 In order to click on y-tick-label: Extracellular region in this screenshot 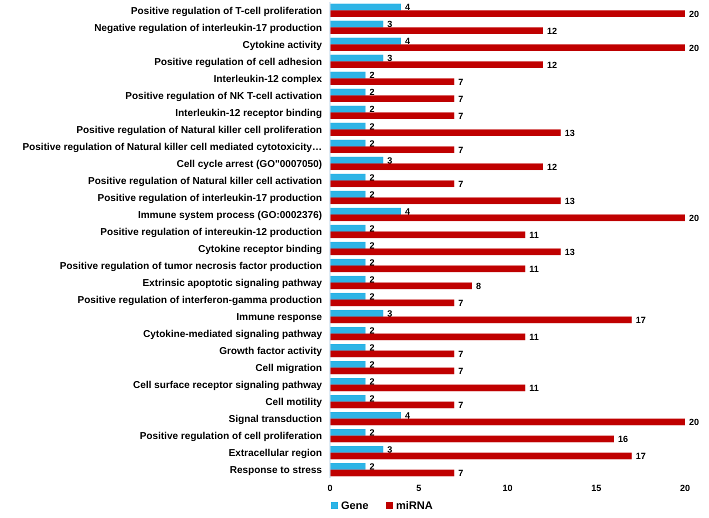, I will do `click(275, 454)`.